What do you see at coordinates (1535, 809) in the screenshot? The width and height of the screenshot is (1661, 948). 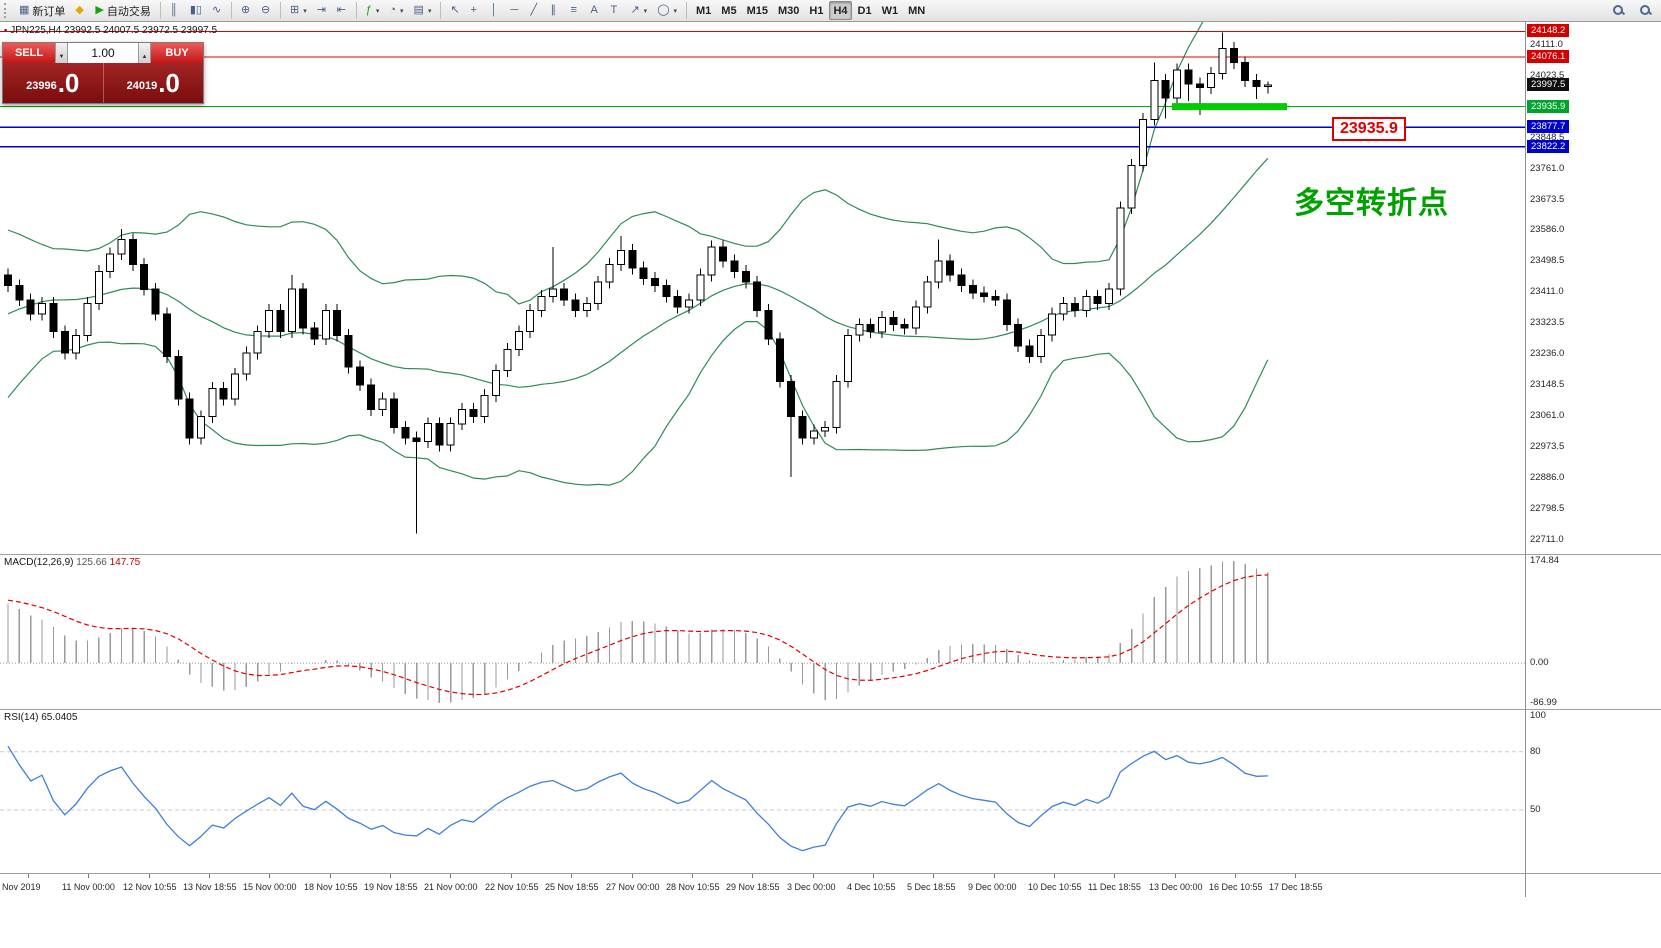 I see `rsi-axis-label: 50` at bounding box center [1535, 809].